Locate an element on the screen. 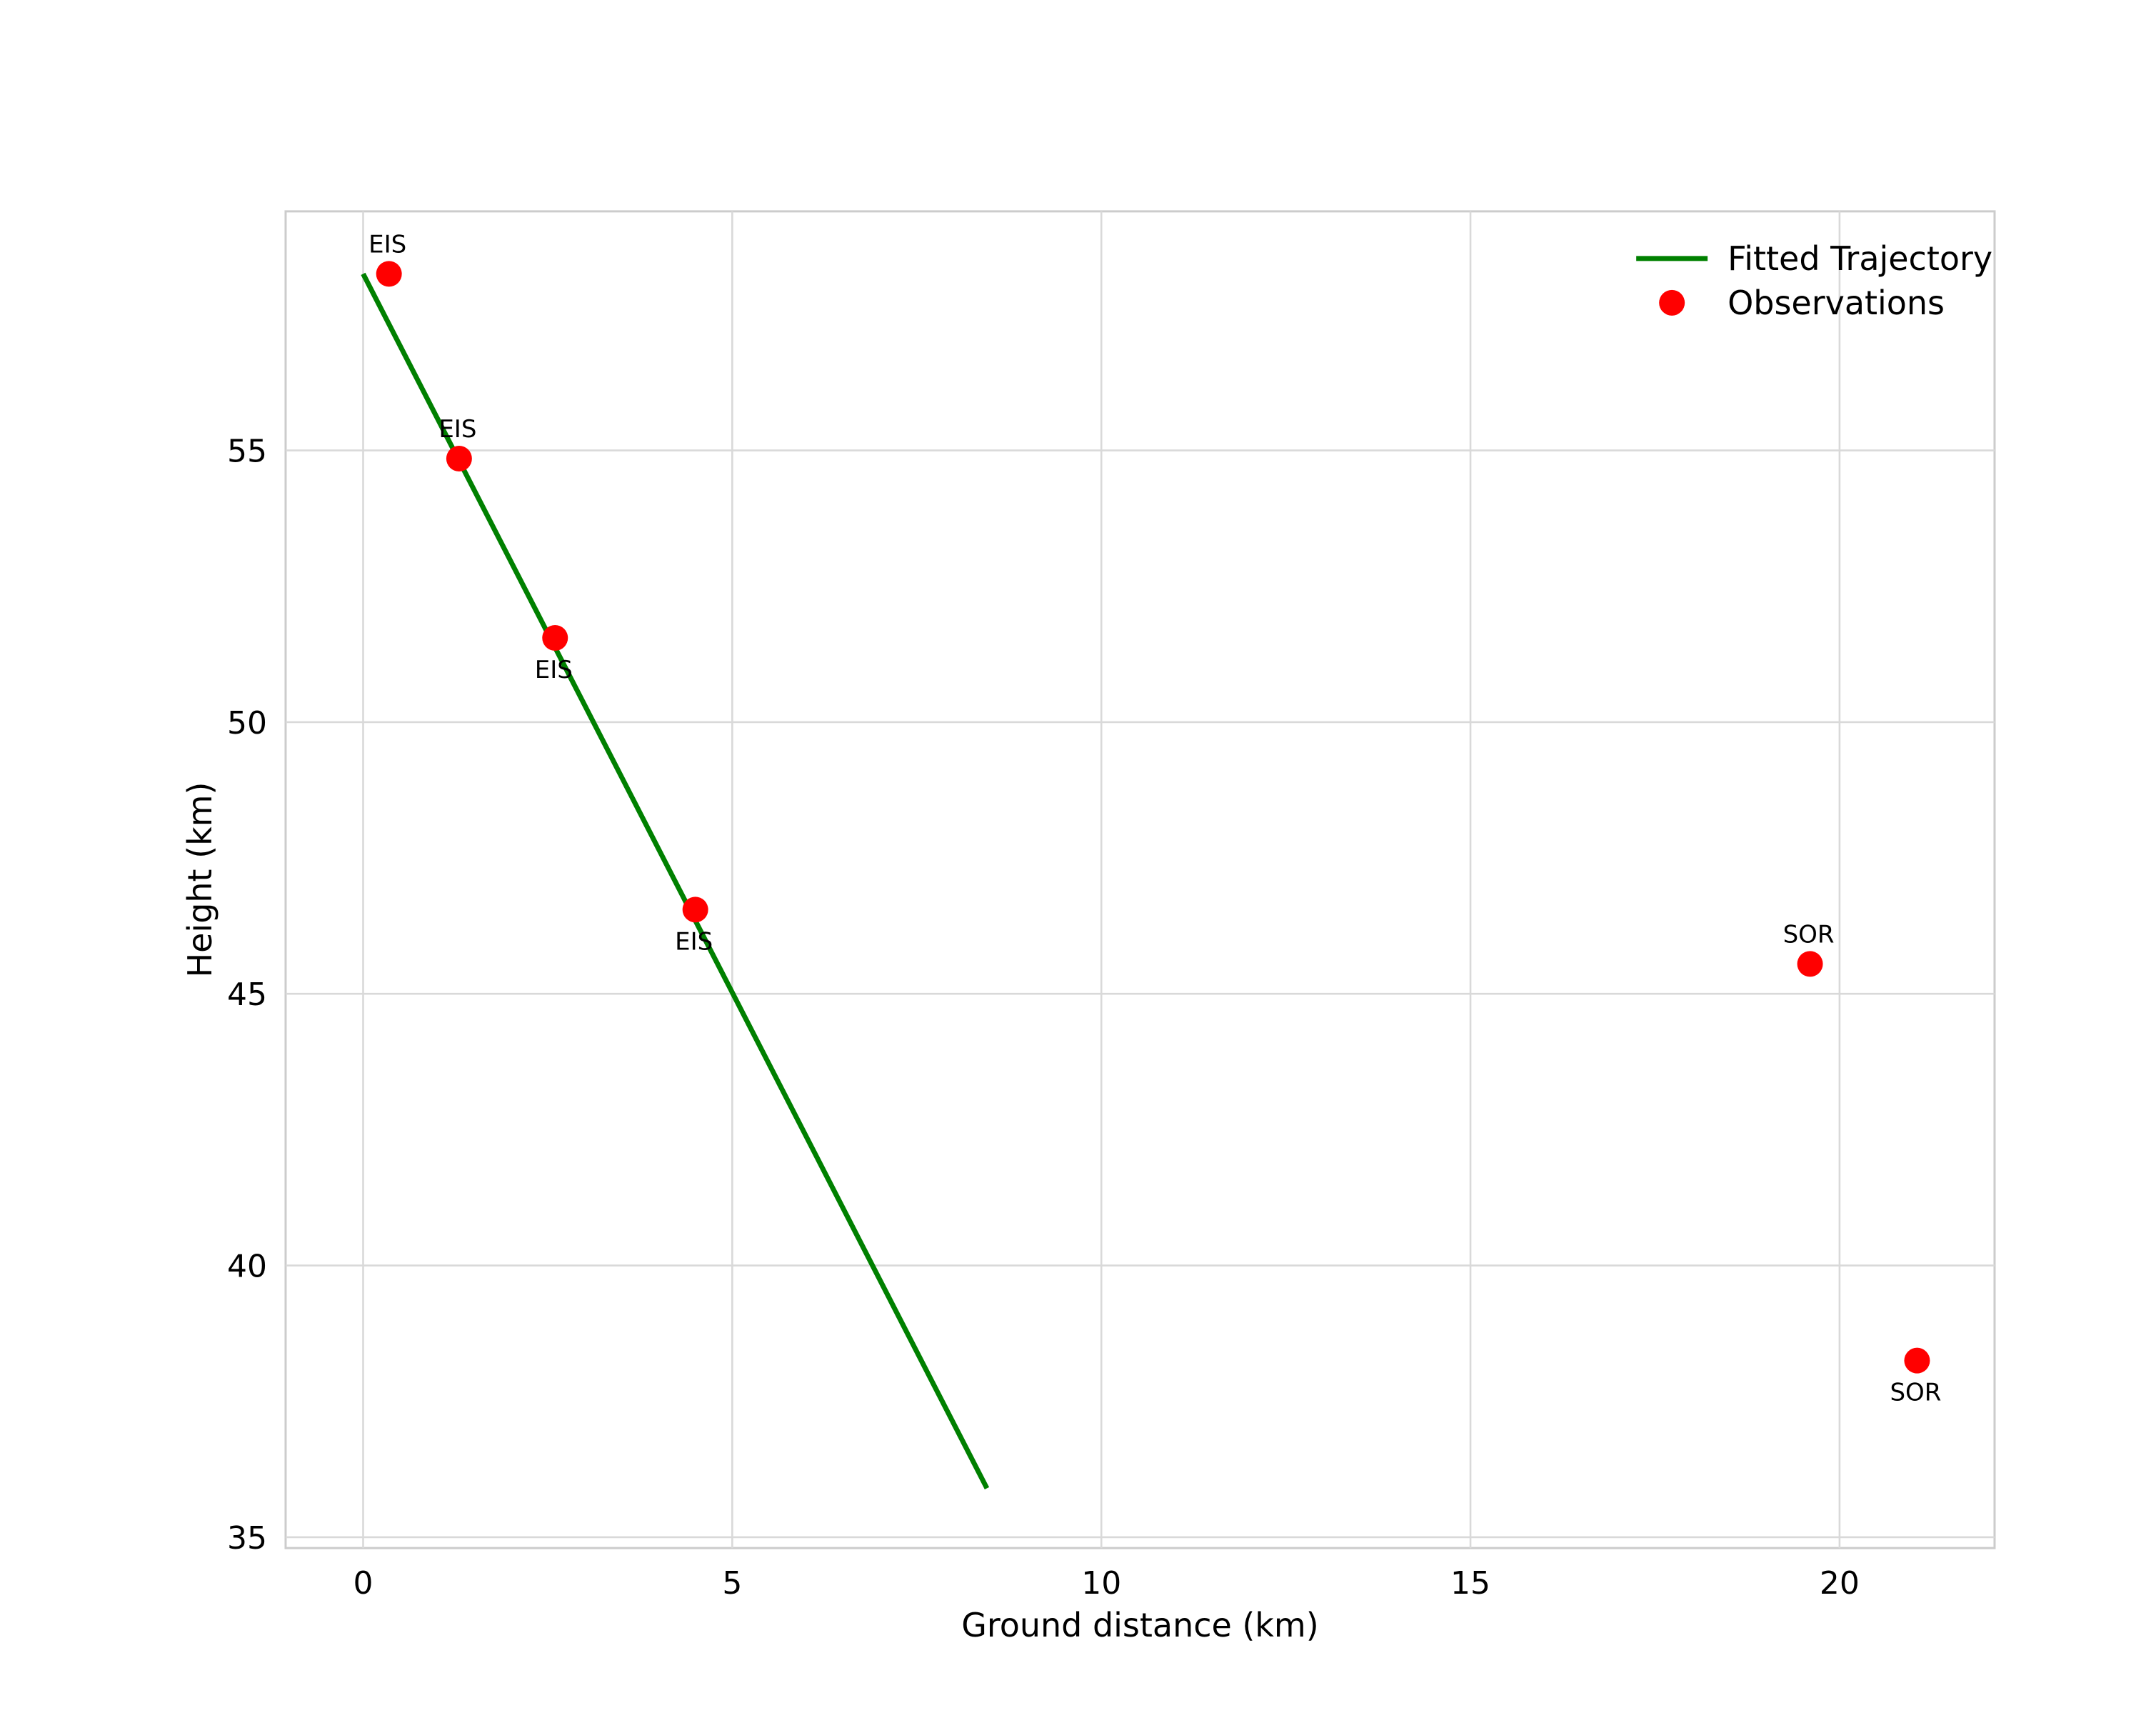 The image size is (2156, 1728). x-axis-label: Ground distance (km) is located at coordinates (1140, 1625).